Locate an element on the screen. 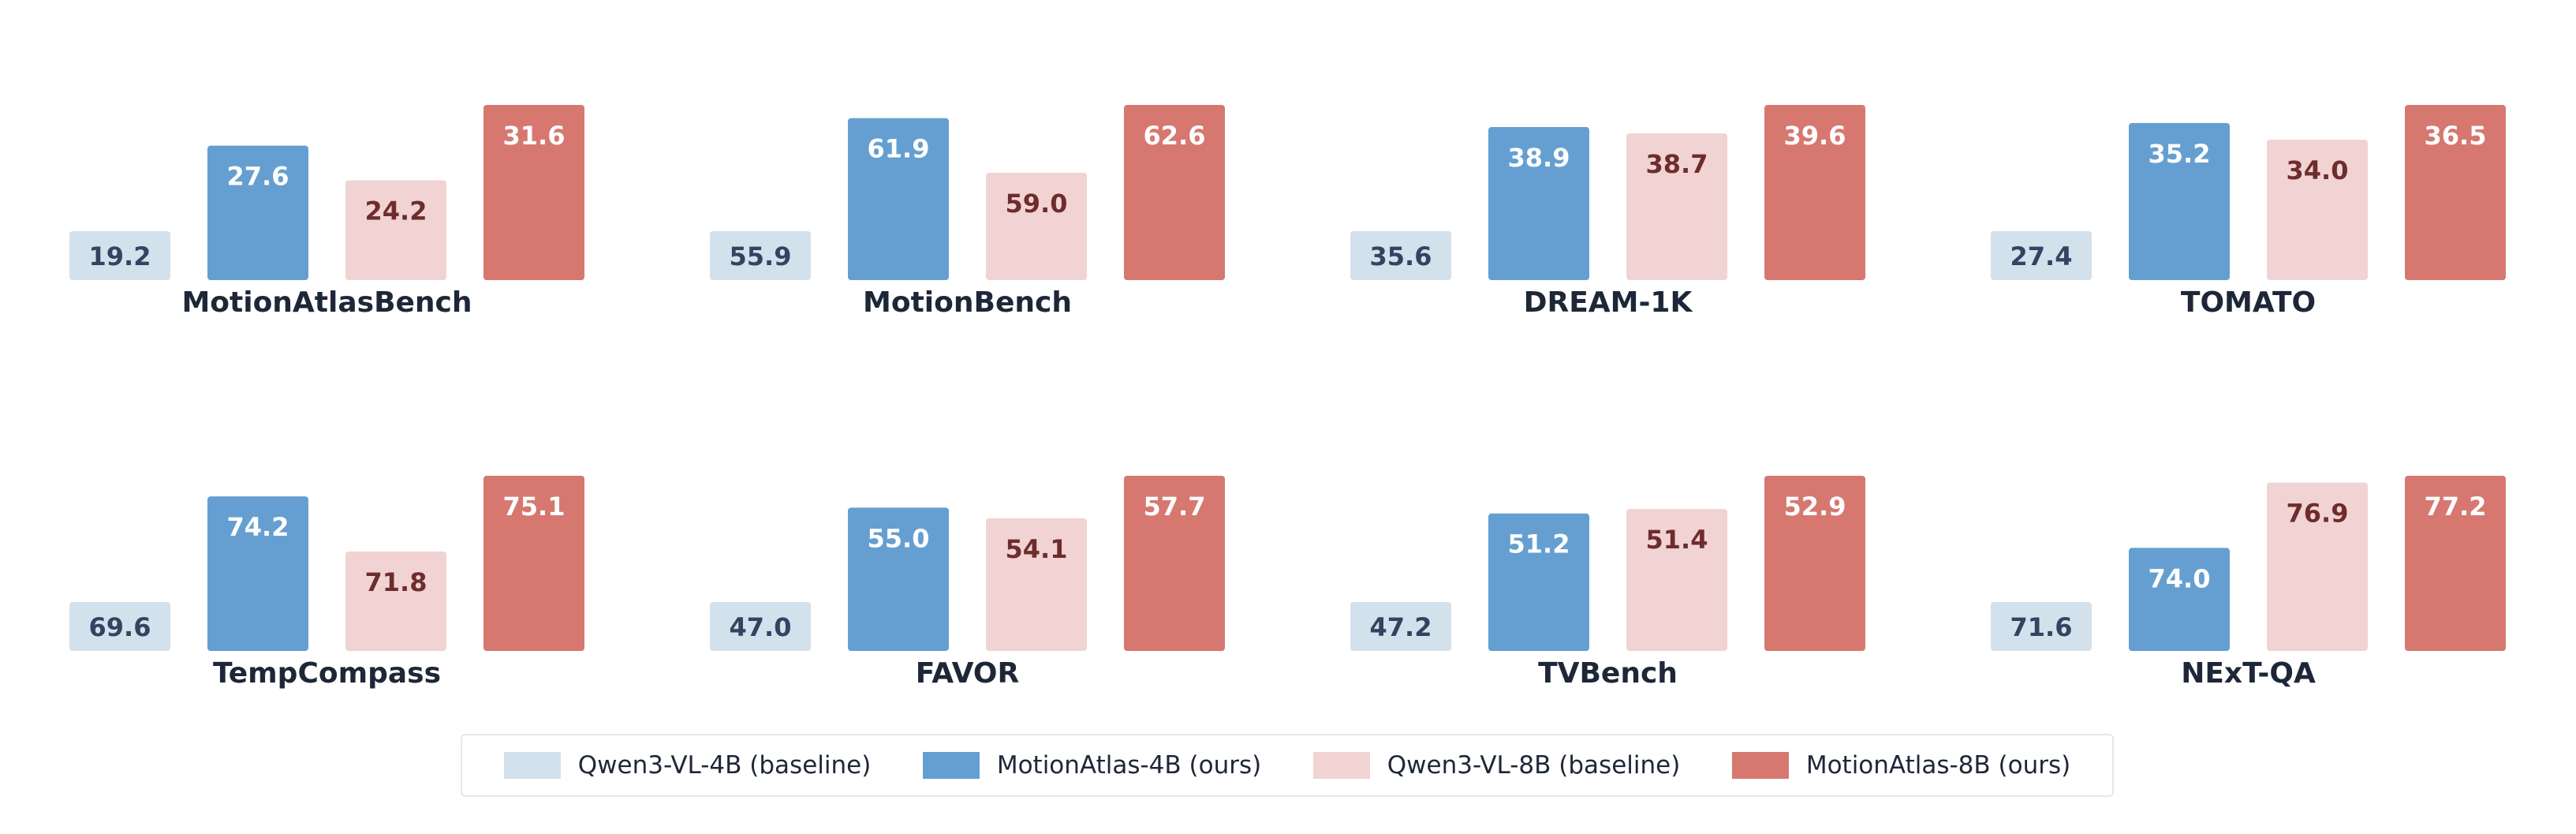  bar-value-label: 75.1 is located at coordinates (534, 507).